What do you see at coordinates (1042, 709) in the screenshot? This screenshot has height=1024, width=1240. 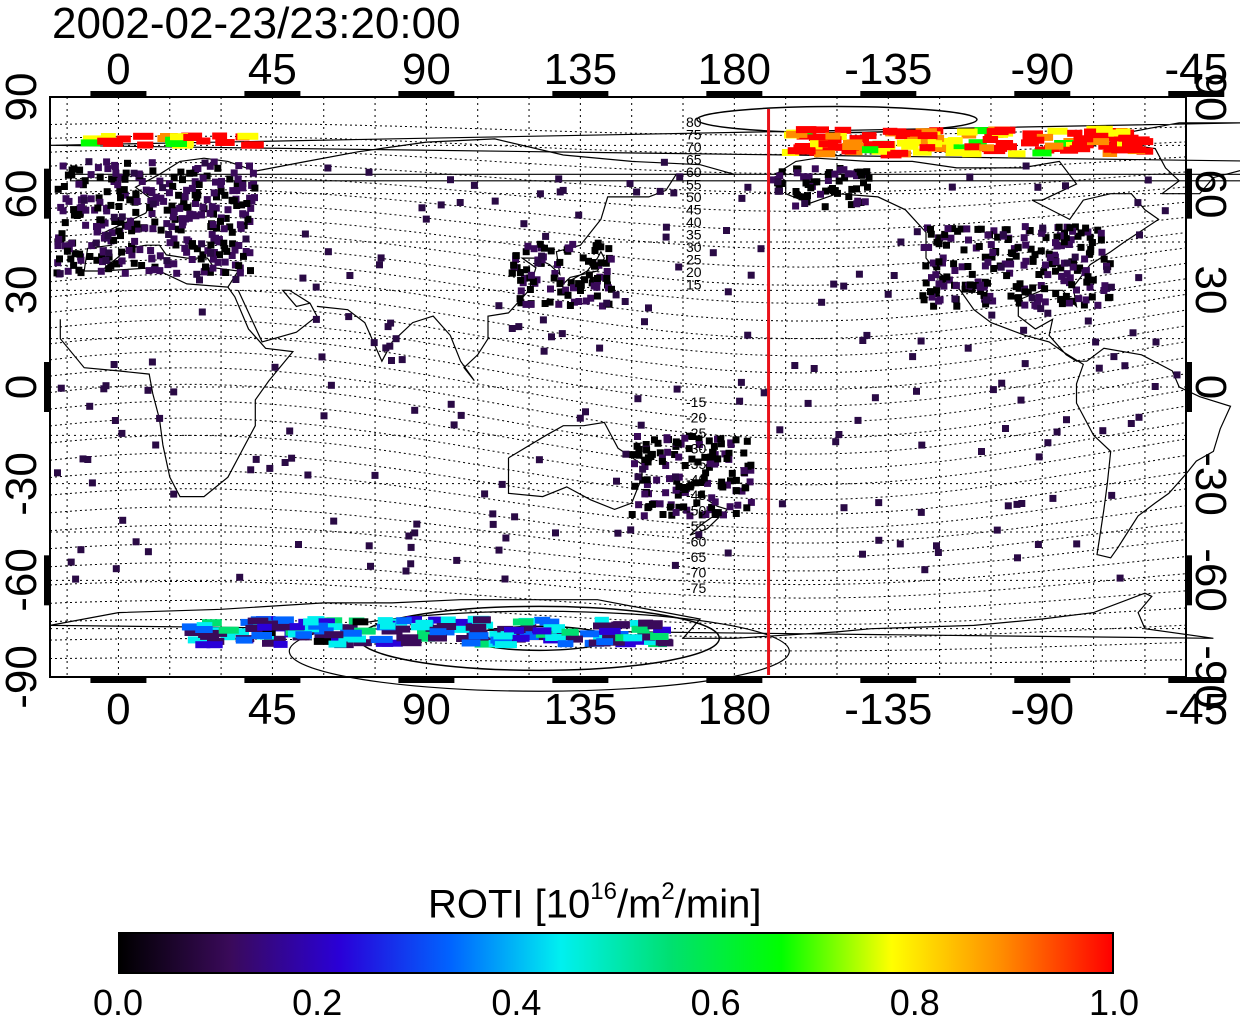 I see `x-bottom-tick-label: -90` at bounding box center [1042, 709].